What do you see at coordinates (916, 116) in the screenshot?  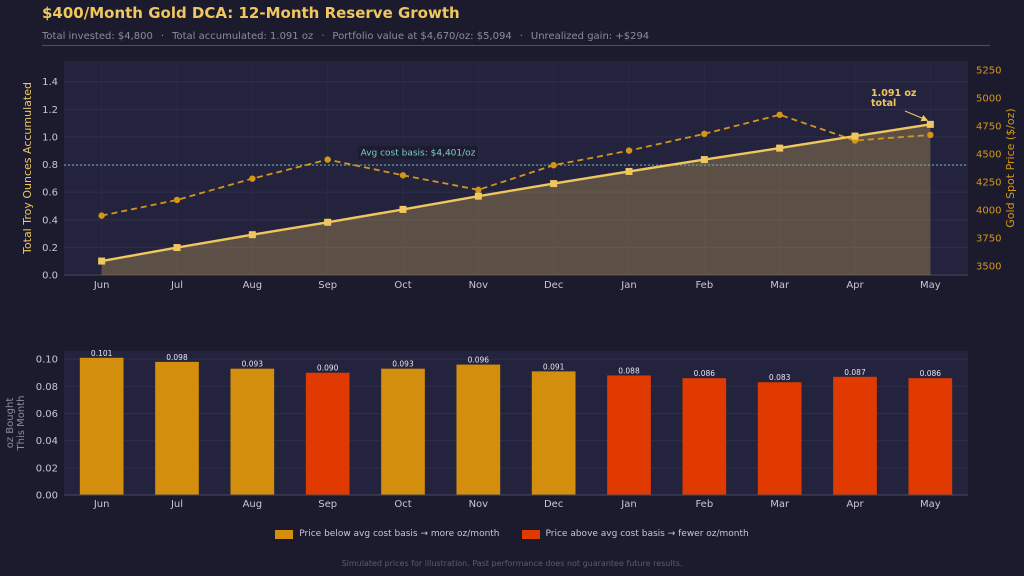 I see `total-annotation-arrow` at bounding box center [916, 116].